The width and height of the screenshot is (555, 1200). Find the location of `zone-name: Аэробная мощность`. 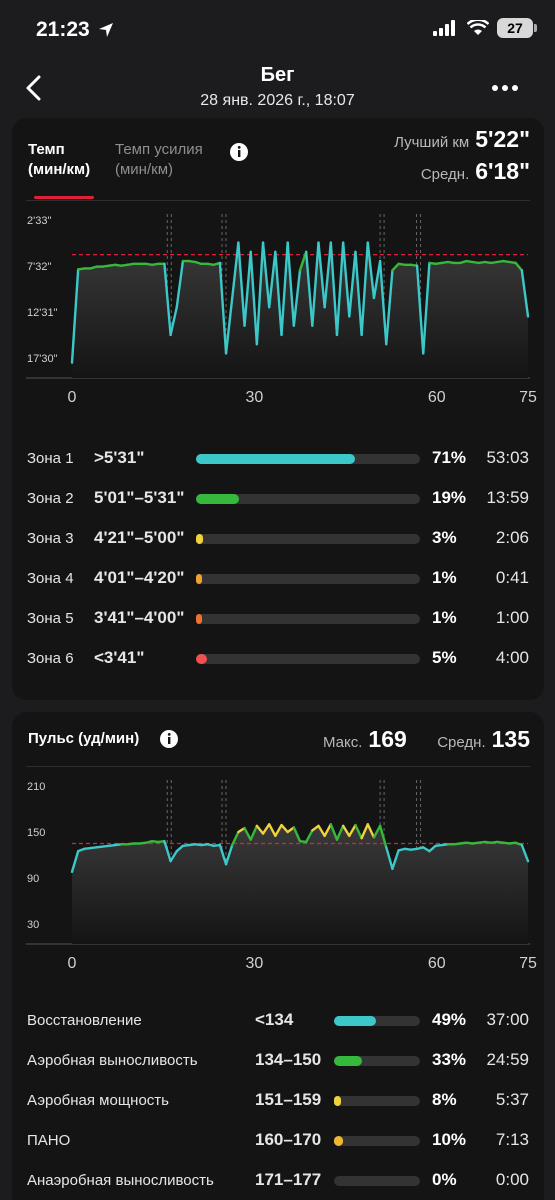

zone-name: Аэробная мощность is located at coordinates (98, 1100).